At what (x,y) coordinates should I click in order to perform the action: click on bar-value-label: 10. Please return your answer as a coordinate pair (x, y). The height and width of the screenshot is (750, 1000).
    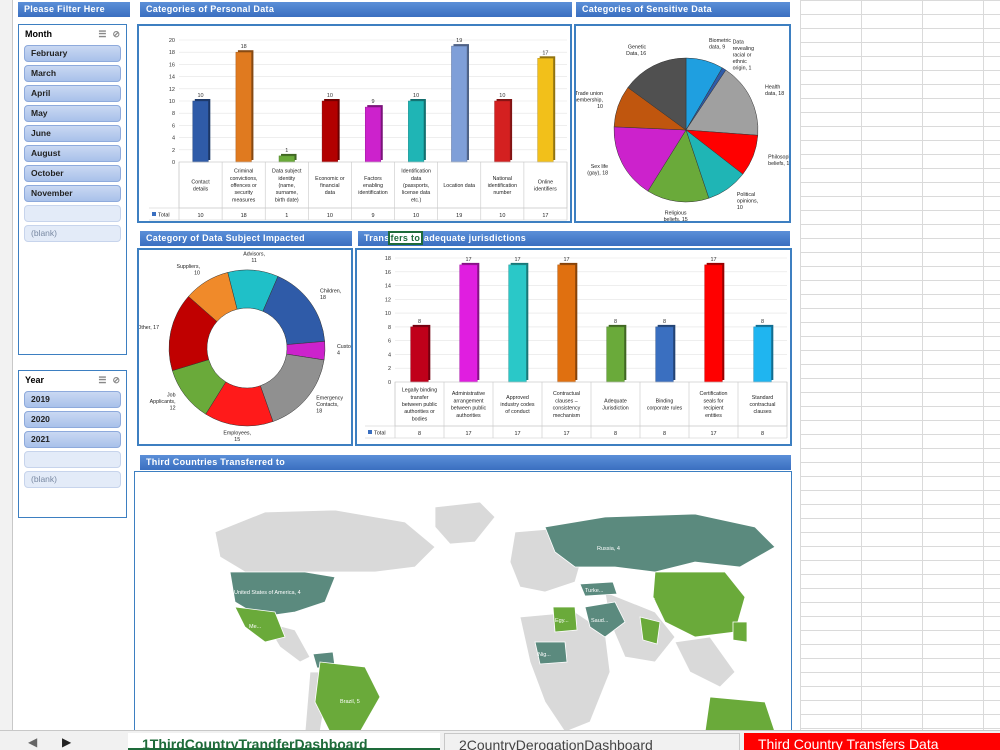
    Looking at the image, I should click on (416, 96).